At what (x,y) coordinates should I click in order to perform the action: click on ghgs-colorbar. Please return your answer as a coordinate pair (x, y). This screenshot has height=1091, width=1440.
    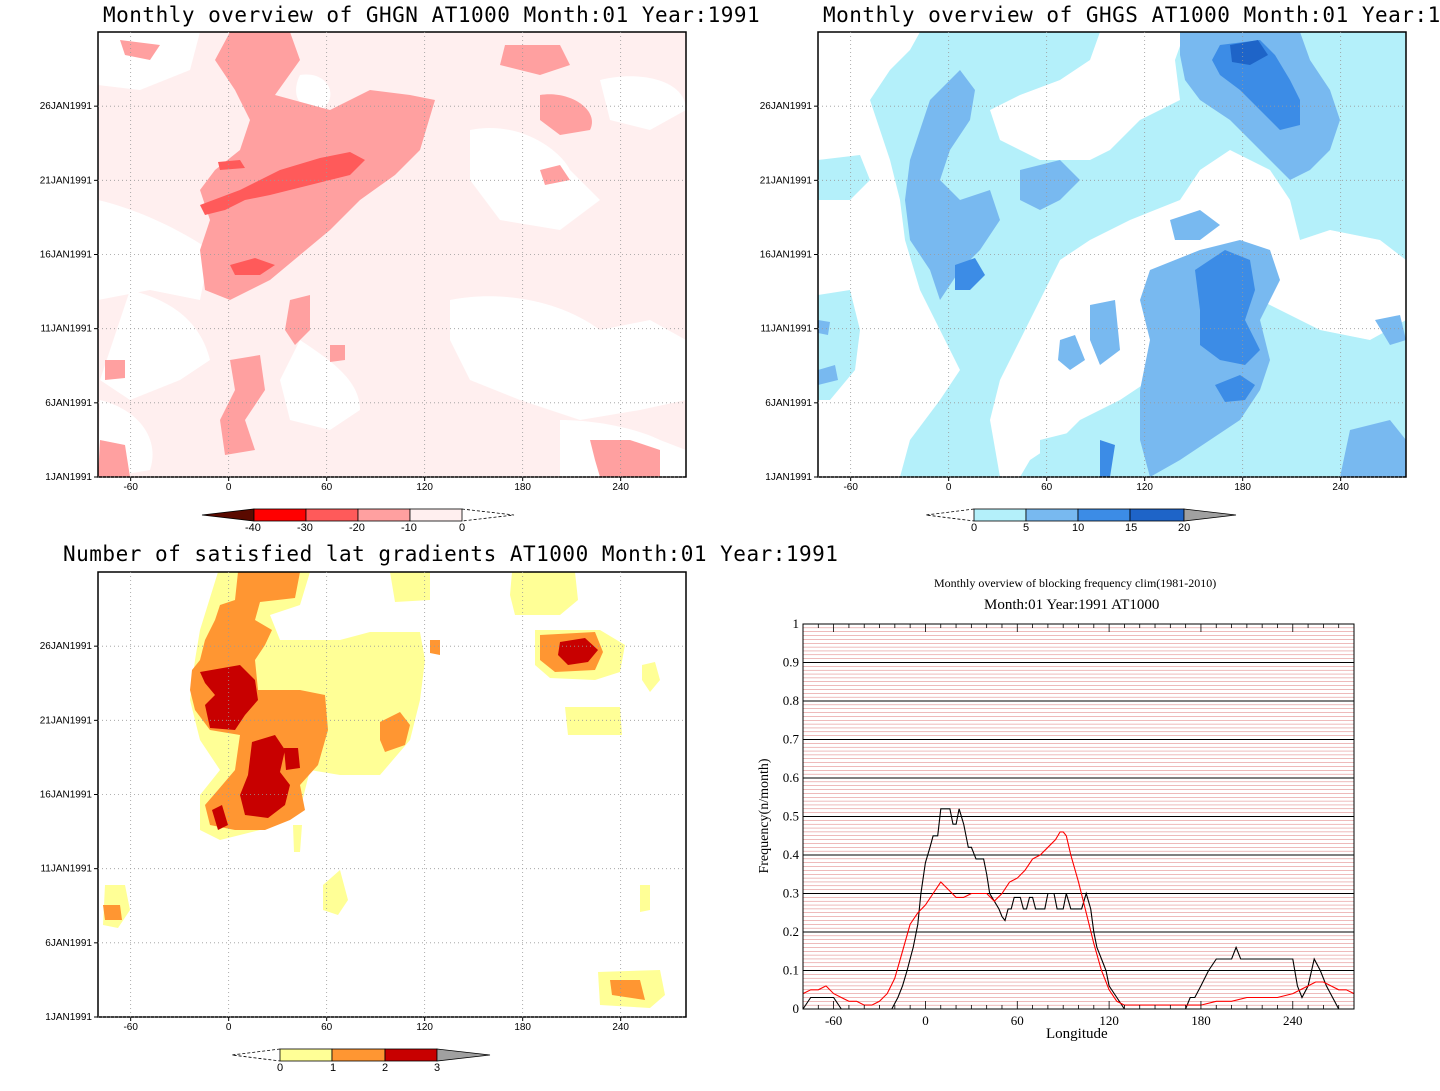
    Looking at the image, I should click on (1081, 515).